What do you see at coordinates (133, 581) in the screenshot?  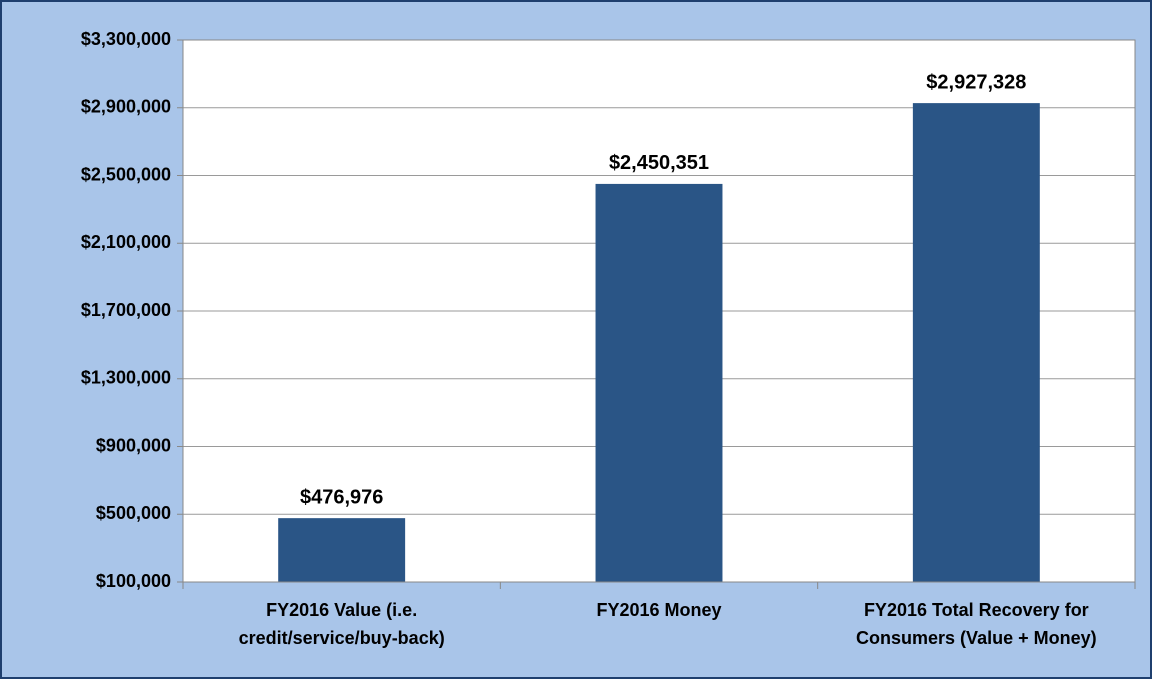 I see `y-tick-label: $100,000` at bounding box center [133, 581].